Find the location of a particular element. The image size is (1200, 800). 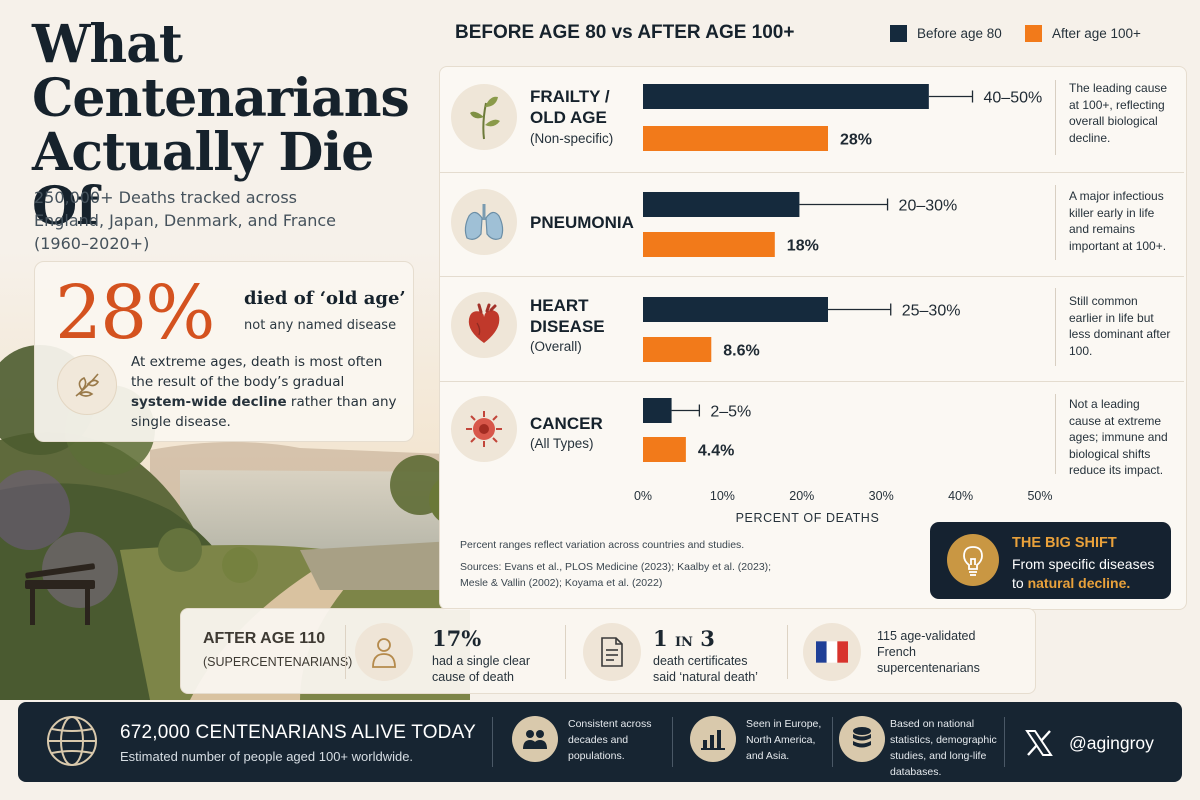

lungs-icon is located at coordinates (484, 222).